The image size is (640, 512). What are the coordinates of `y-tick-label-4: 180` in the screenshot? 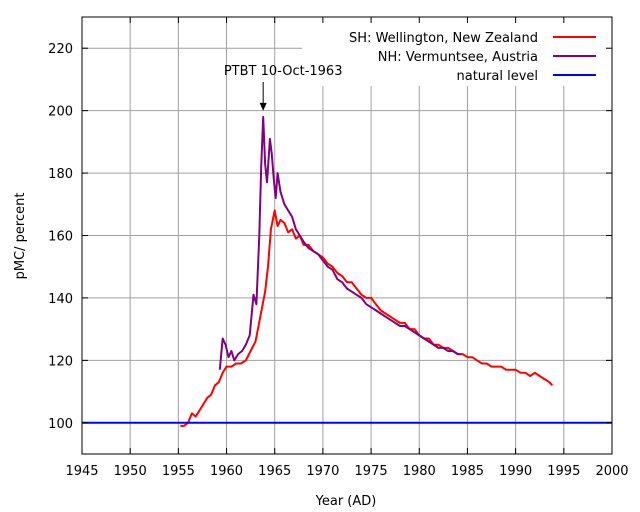 It's located at (60, 174).